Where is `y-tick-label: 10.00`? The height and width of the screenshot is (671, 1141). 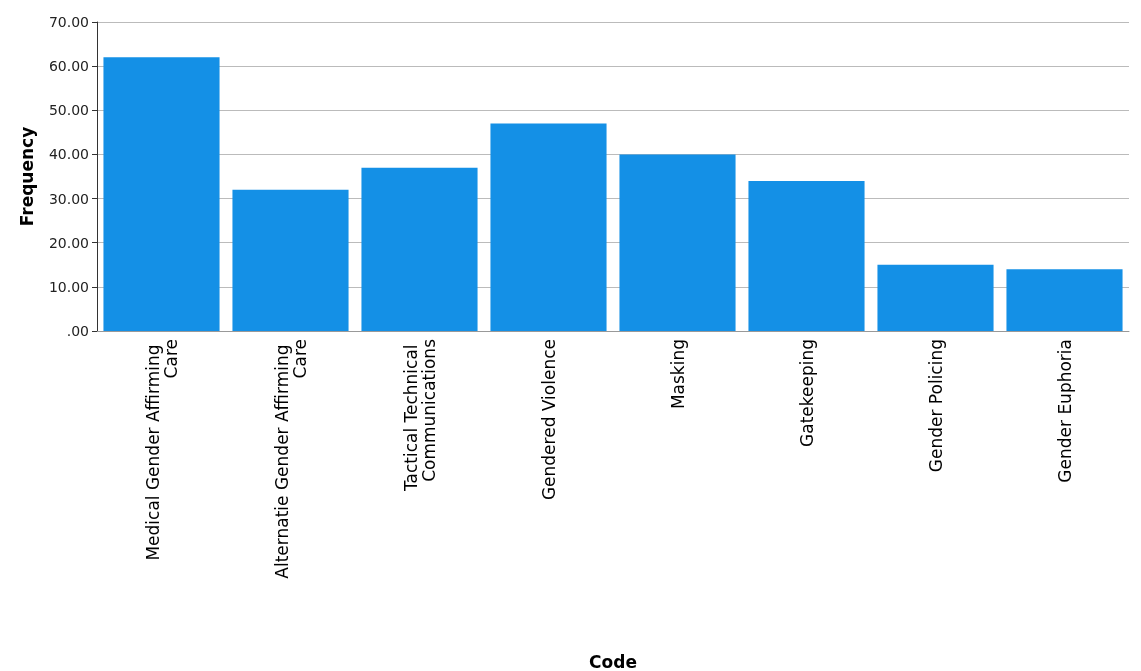
y-tick-label: 10.00 is located at coordinates (68, 286).